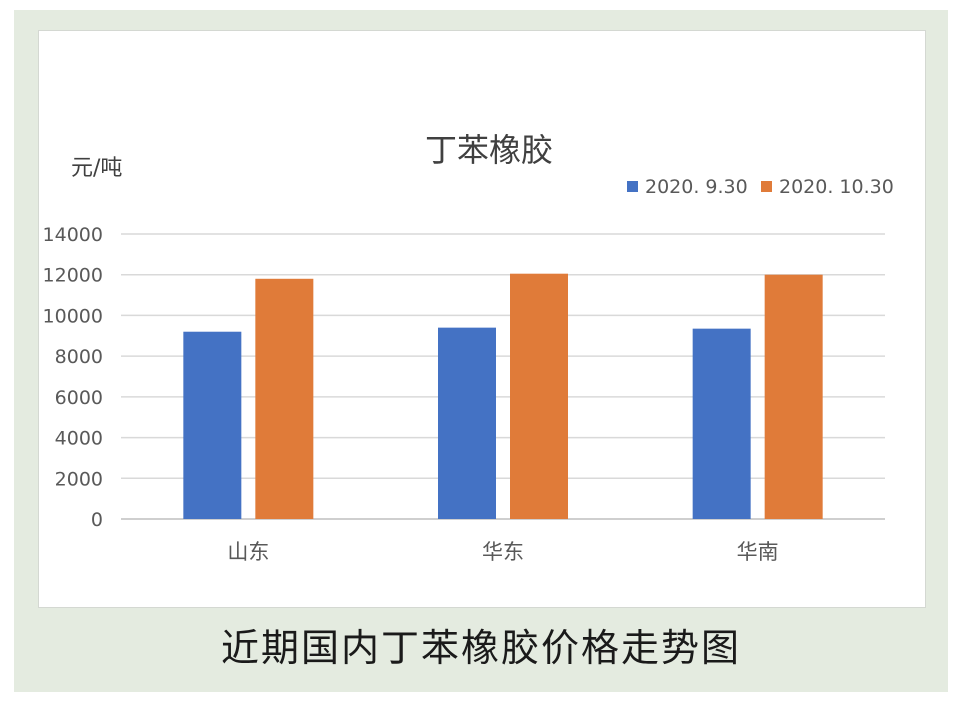  I want to click on y-tick-label: 4000, so click(79, 439).